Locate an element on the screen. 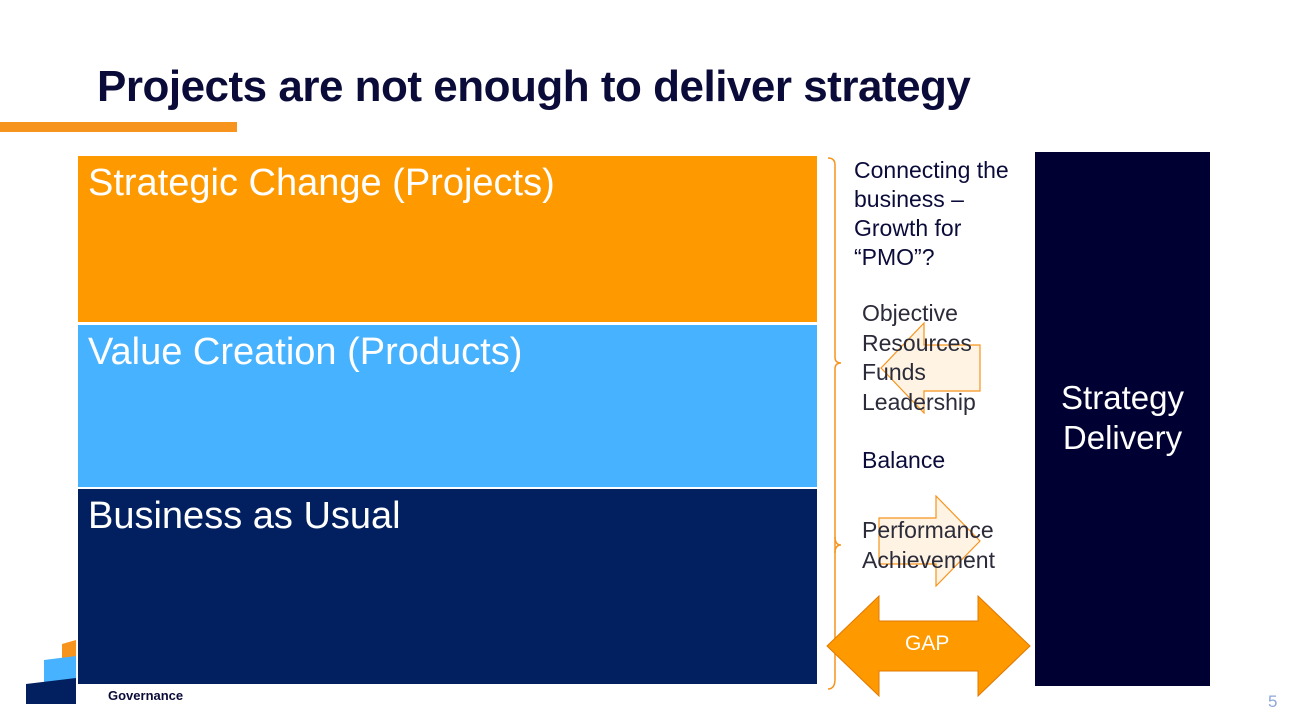 This screenshot has width=1297, height=724. gap-double-arrow-icon is located at coordinates (928, 646).